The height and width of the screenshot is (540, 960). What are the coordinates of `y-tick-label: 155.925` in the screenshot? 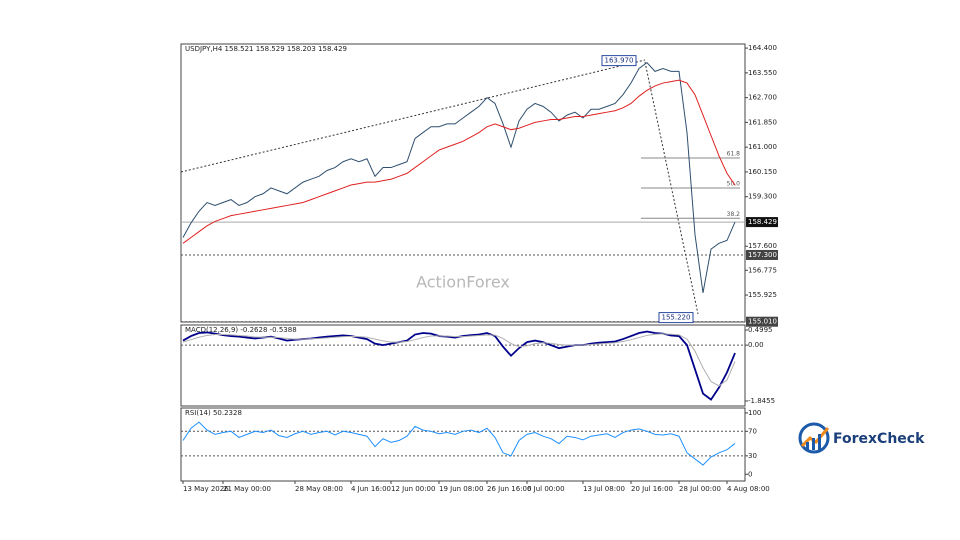 It's located at (762, 295).